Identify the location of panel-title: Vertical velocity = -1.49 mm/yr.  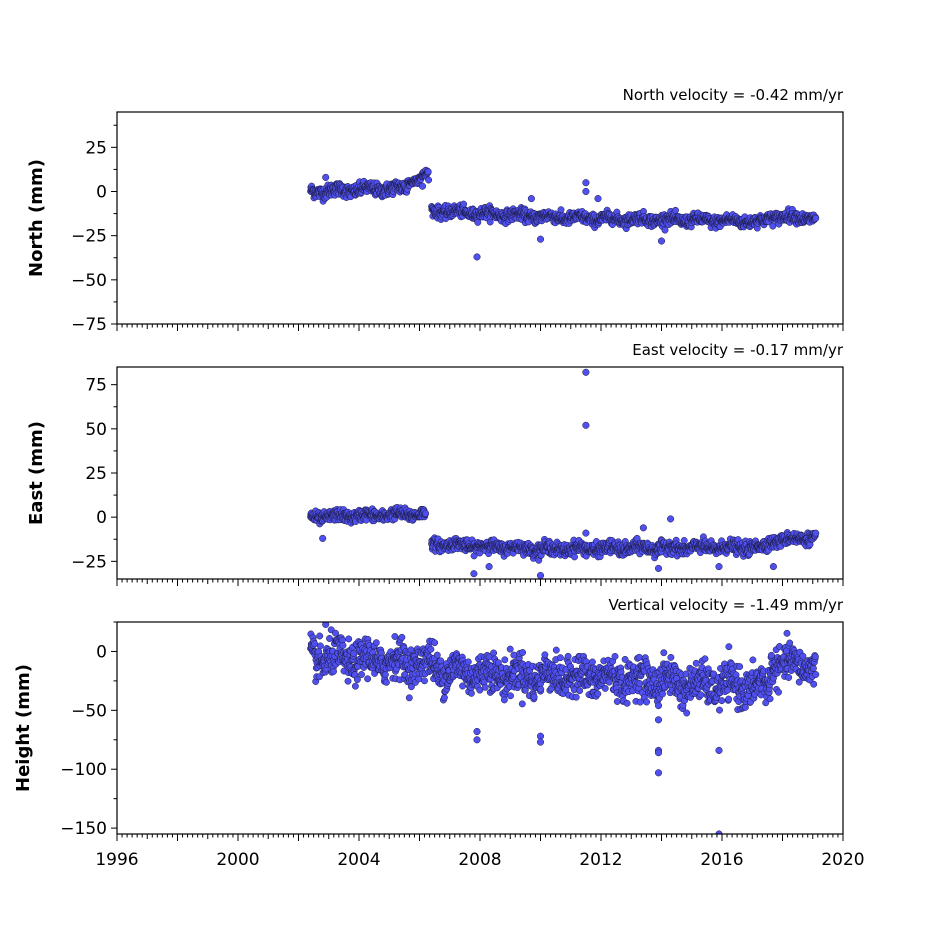
(725, 605).